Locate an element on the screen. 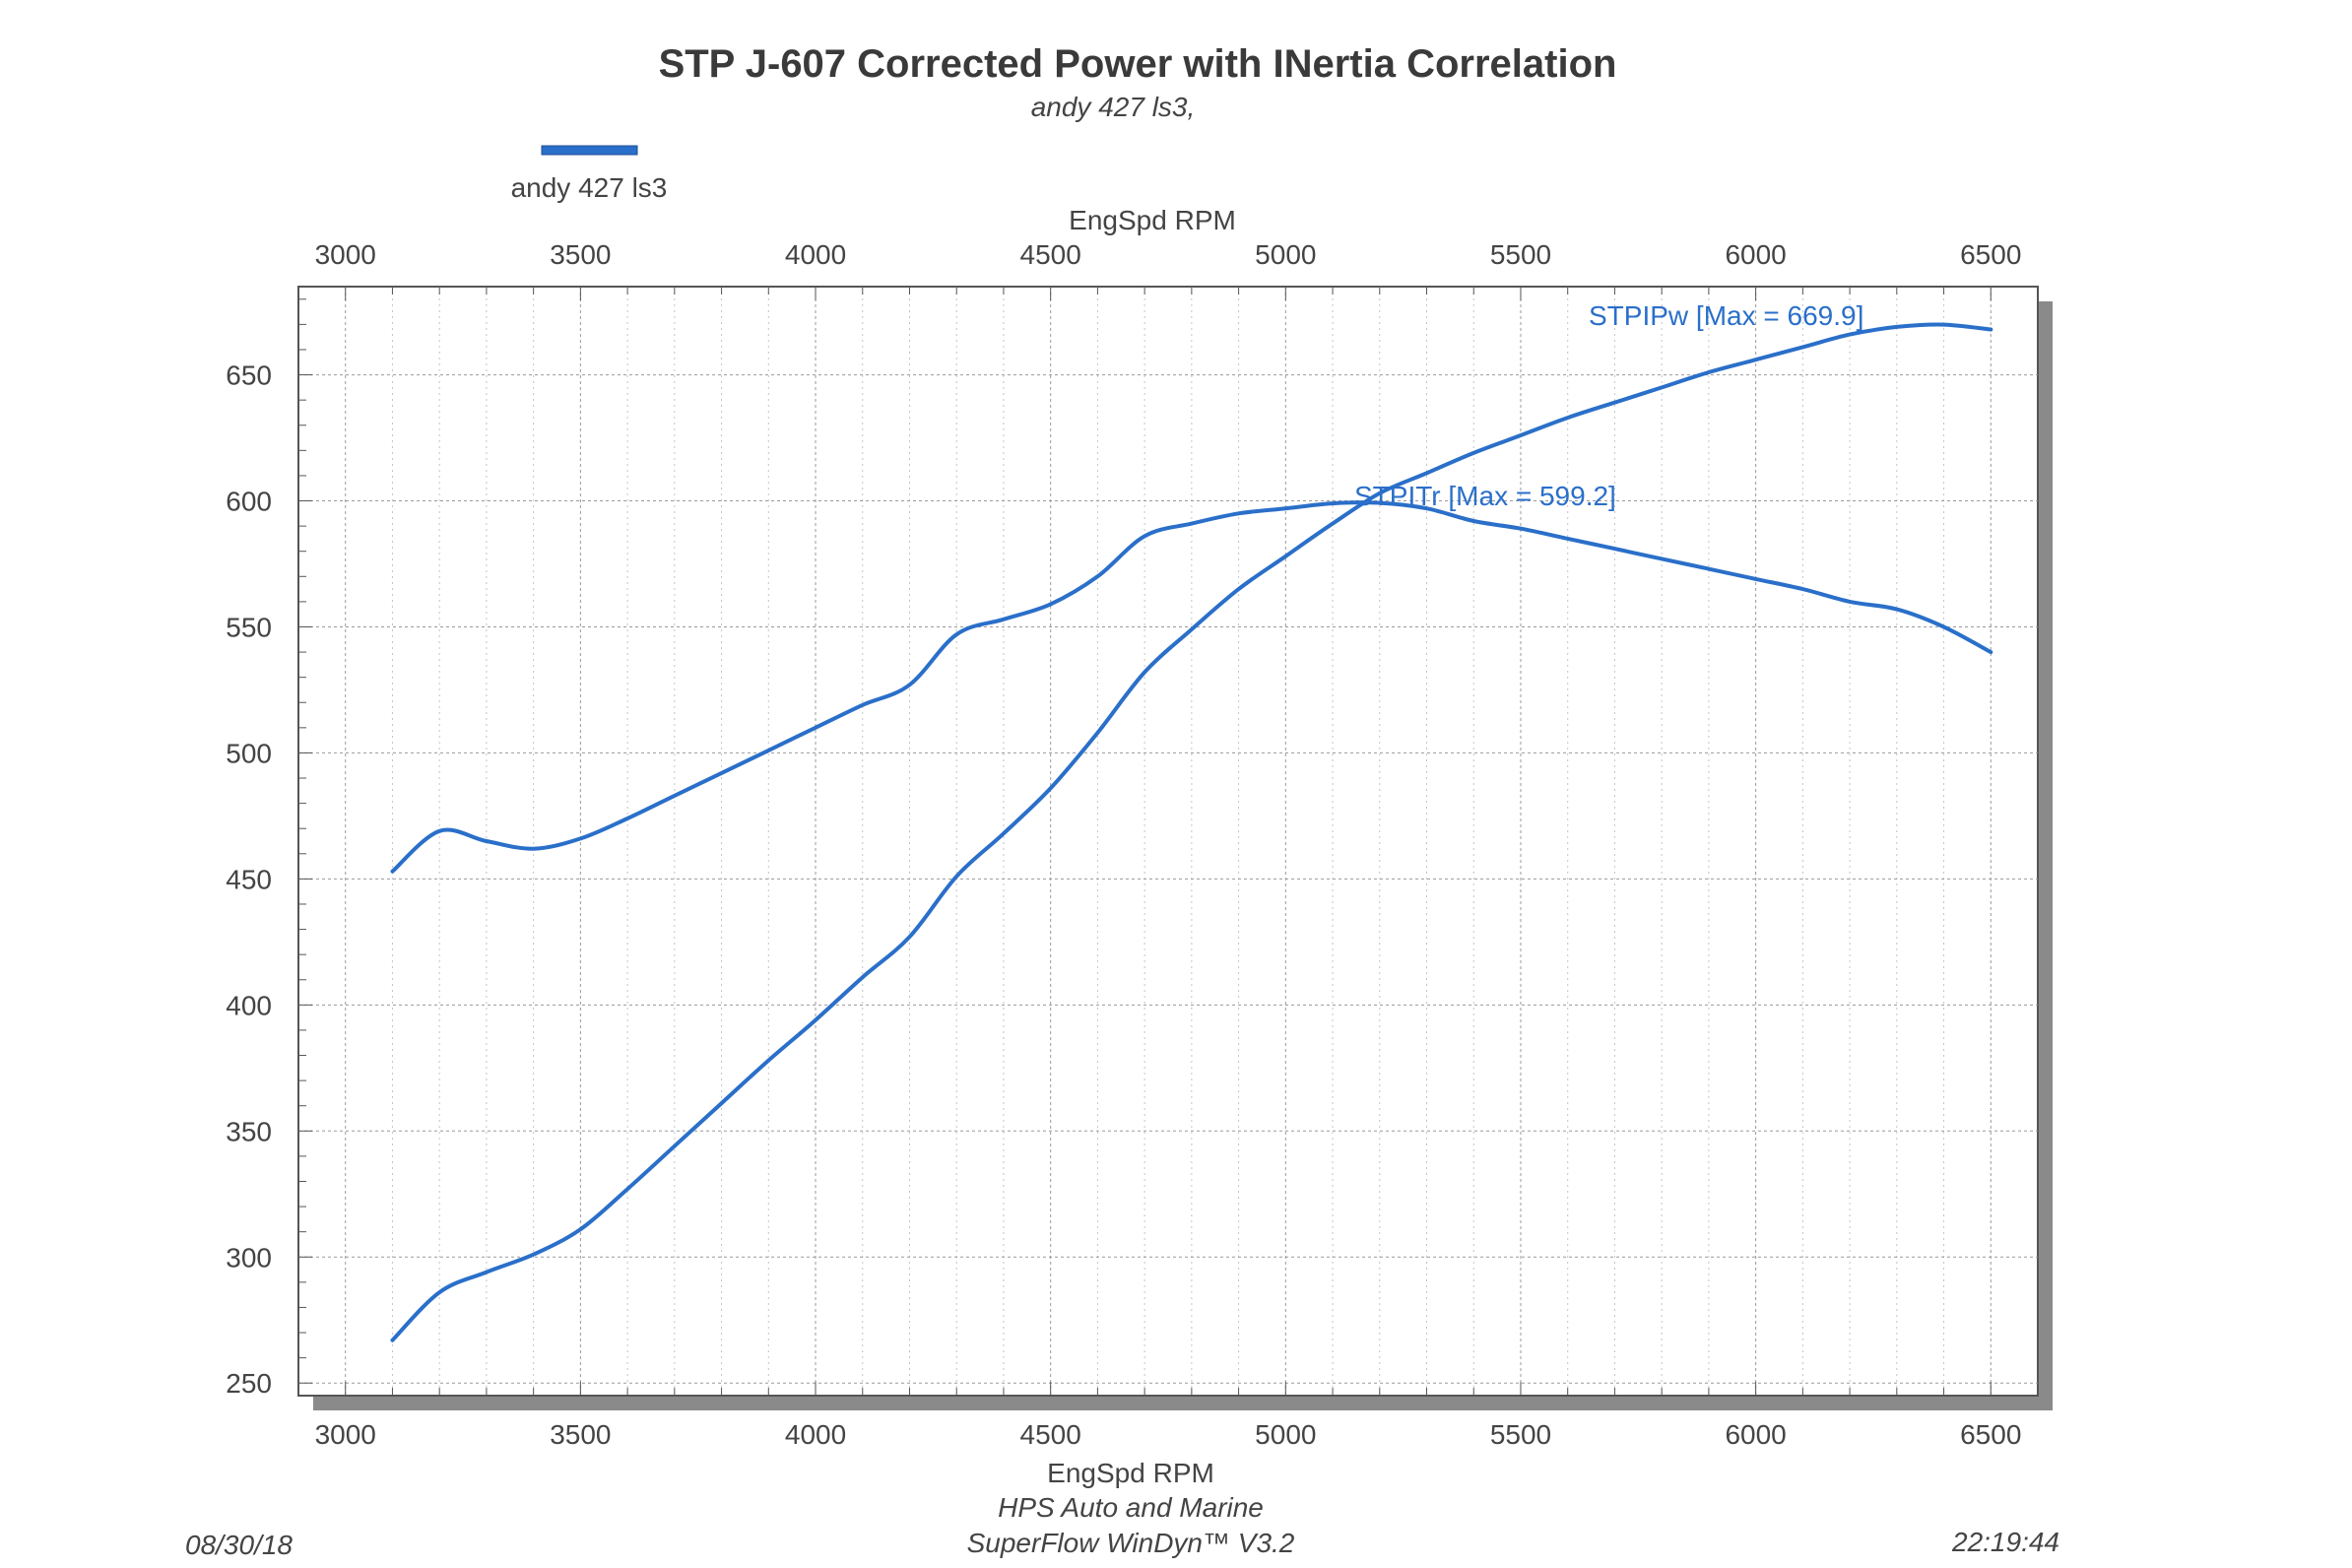 Image resolution: width=2352 pixels, height=1568 pixels. y-tick-label: 600 is located at coordinates (249, 502).